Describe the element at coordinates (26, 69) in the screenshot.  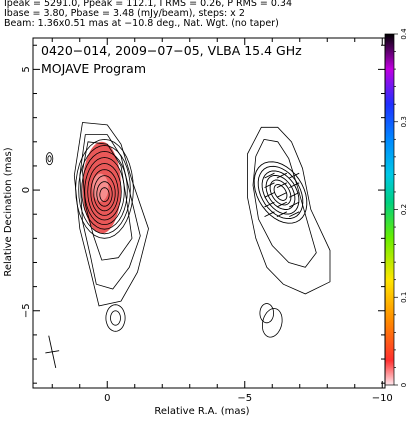
I see `y-tick-label: 5` at that location.